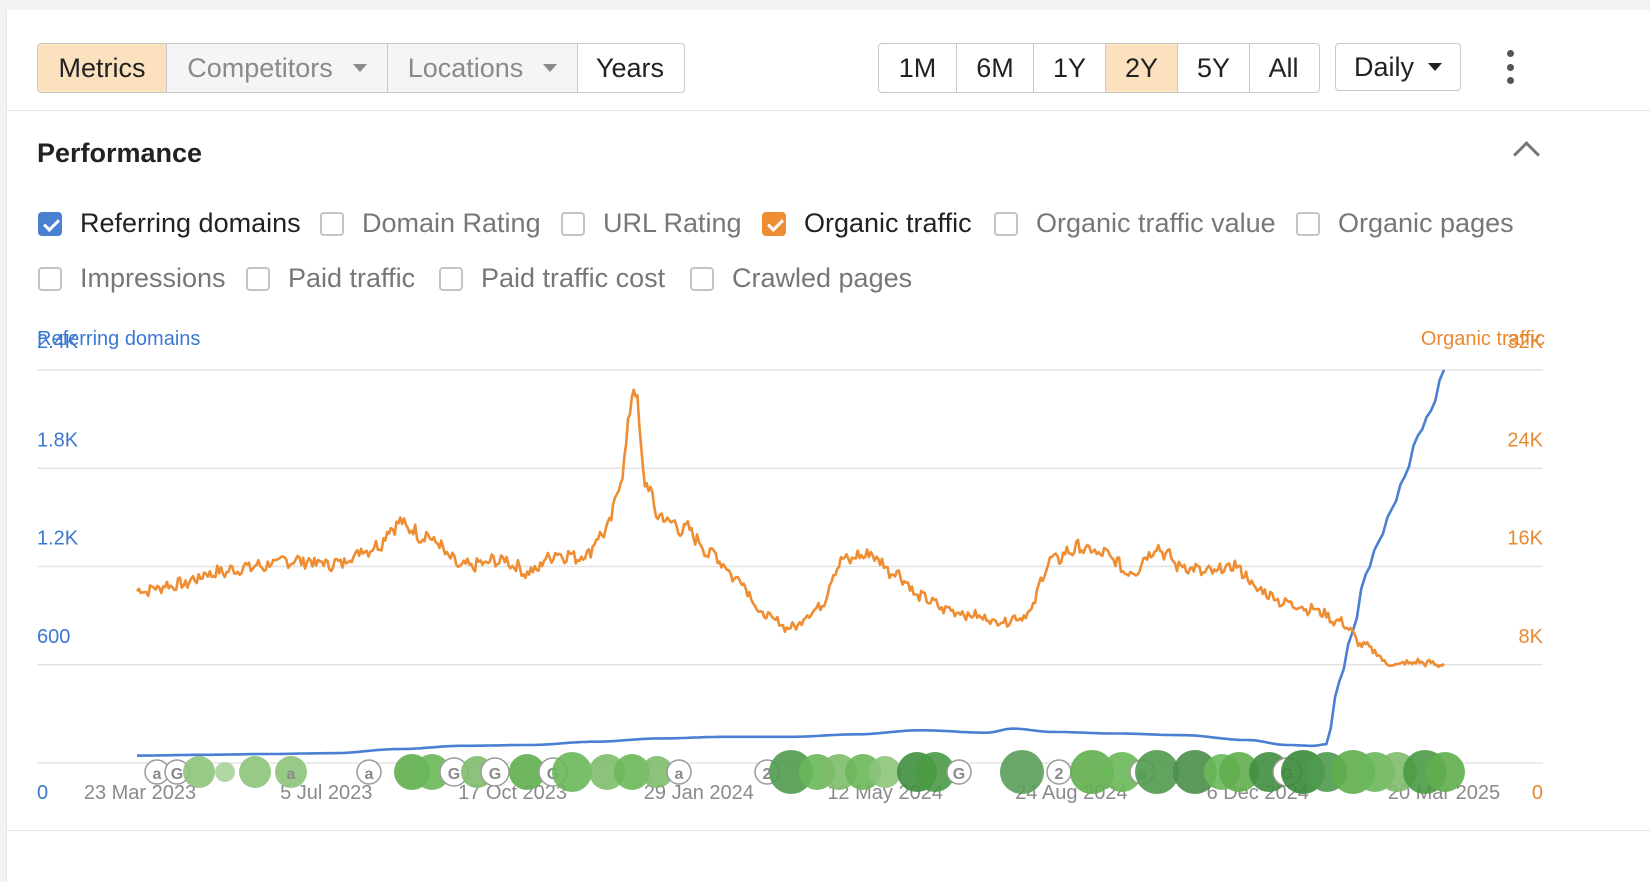 The image size is (1650, 882). What do you see at coordinates (699, 793) in the screenshot?
I see `x-tick-label: 29 Jan 2024` at bounding box center [699, 793].